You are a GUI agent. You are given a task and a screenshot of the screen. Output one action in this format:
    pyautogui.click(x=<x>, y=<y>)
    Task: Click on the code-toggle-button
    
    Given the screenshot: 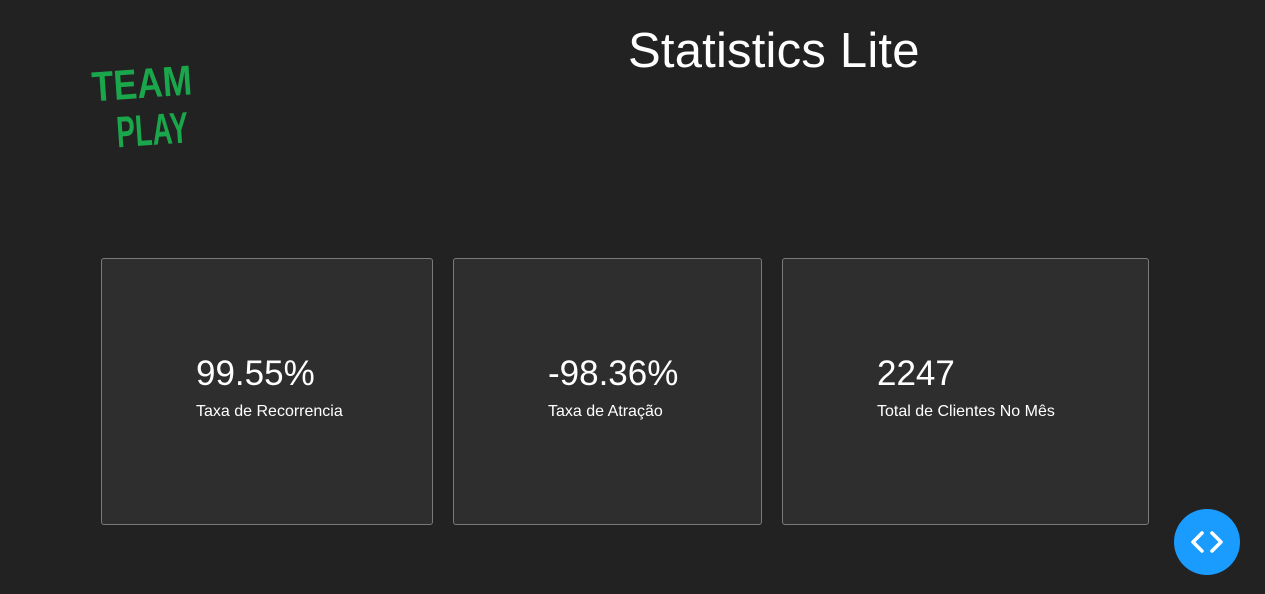 What is the action you would take?
    pyautogui.click(x=1207, y=542)
    